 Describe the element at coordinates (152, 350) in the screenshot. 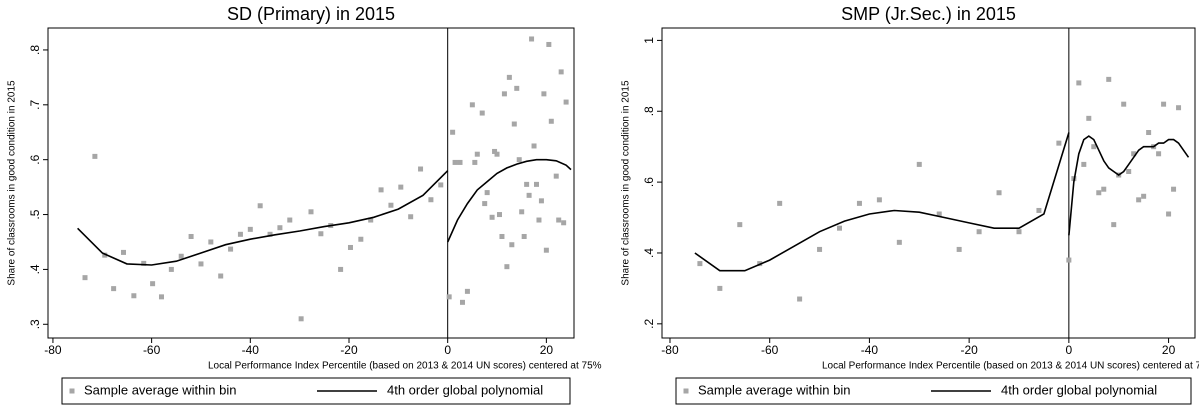

I see `x-tick-label: -60` at that location.